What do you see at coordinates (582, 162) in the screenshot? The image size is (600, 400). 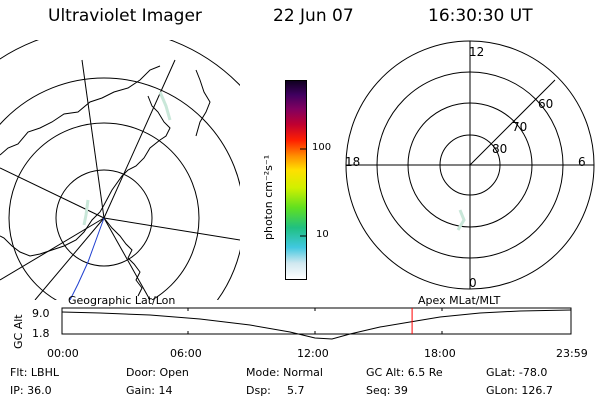 I see `mlt-label-6: 6` at bounding box center [582, 162].